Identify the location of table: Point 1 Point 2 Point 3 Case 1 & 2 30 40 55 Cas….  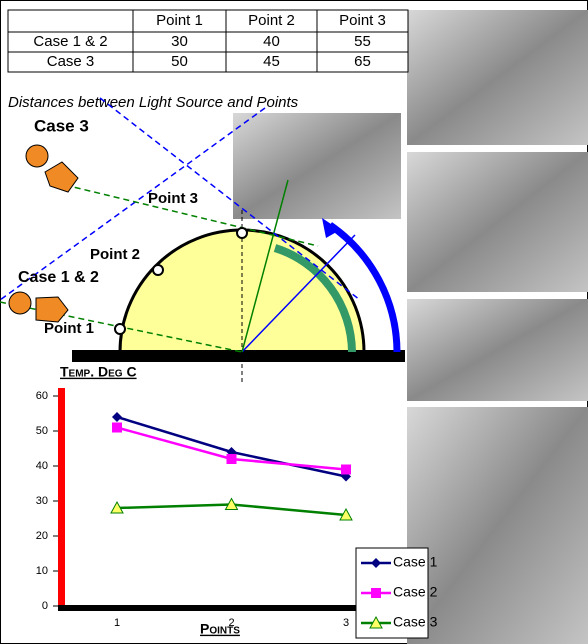
(208, 41).